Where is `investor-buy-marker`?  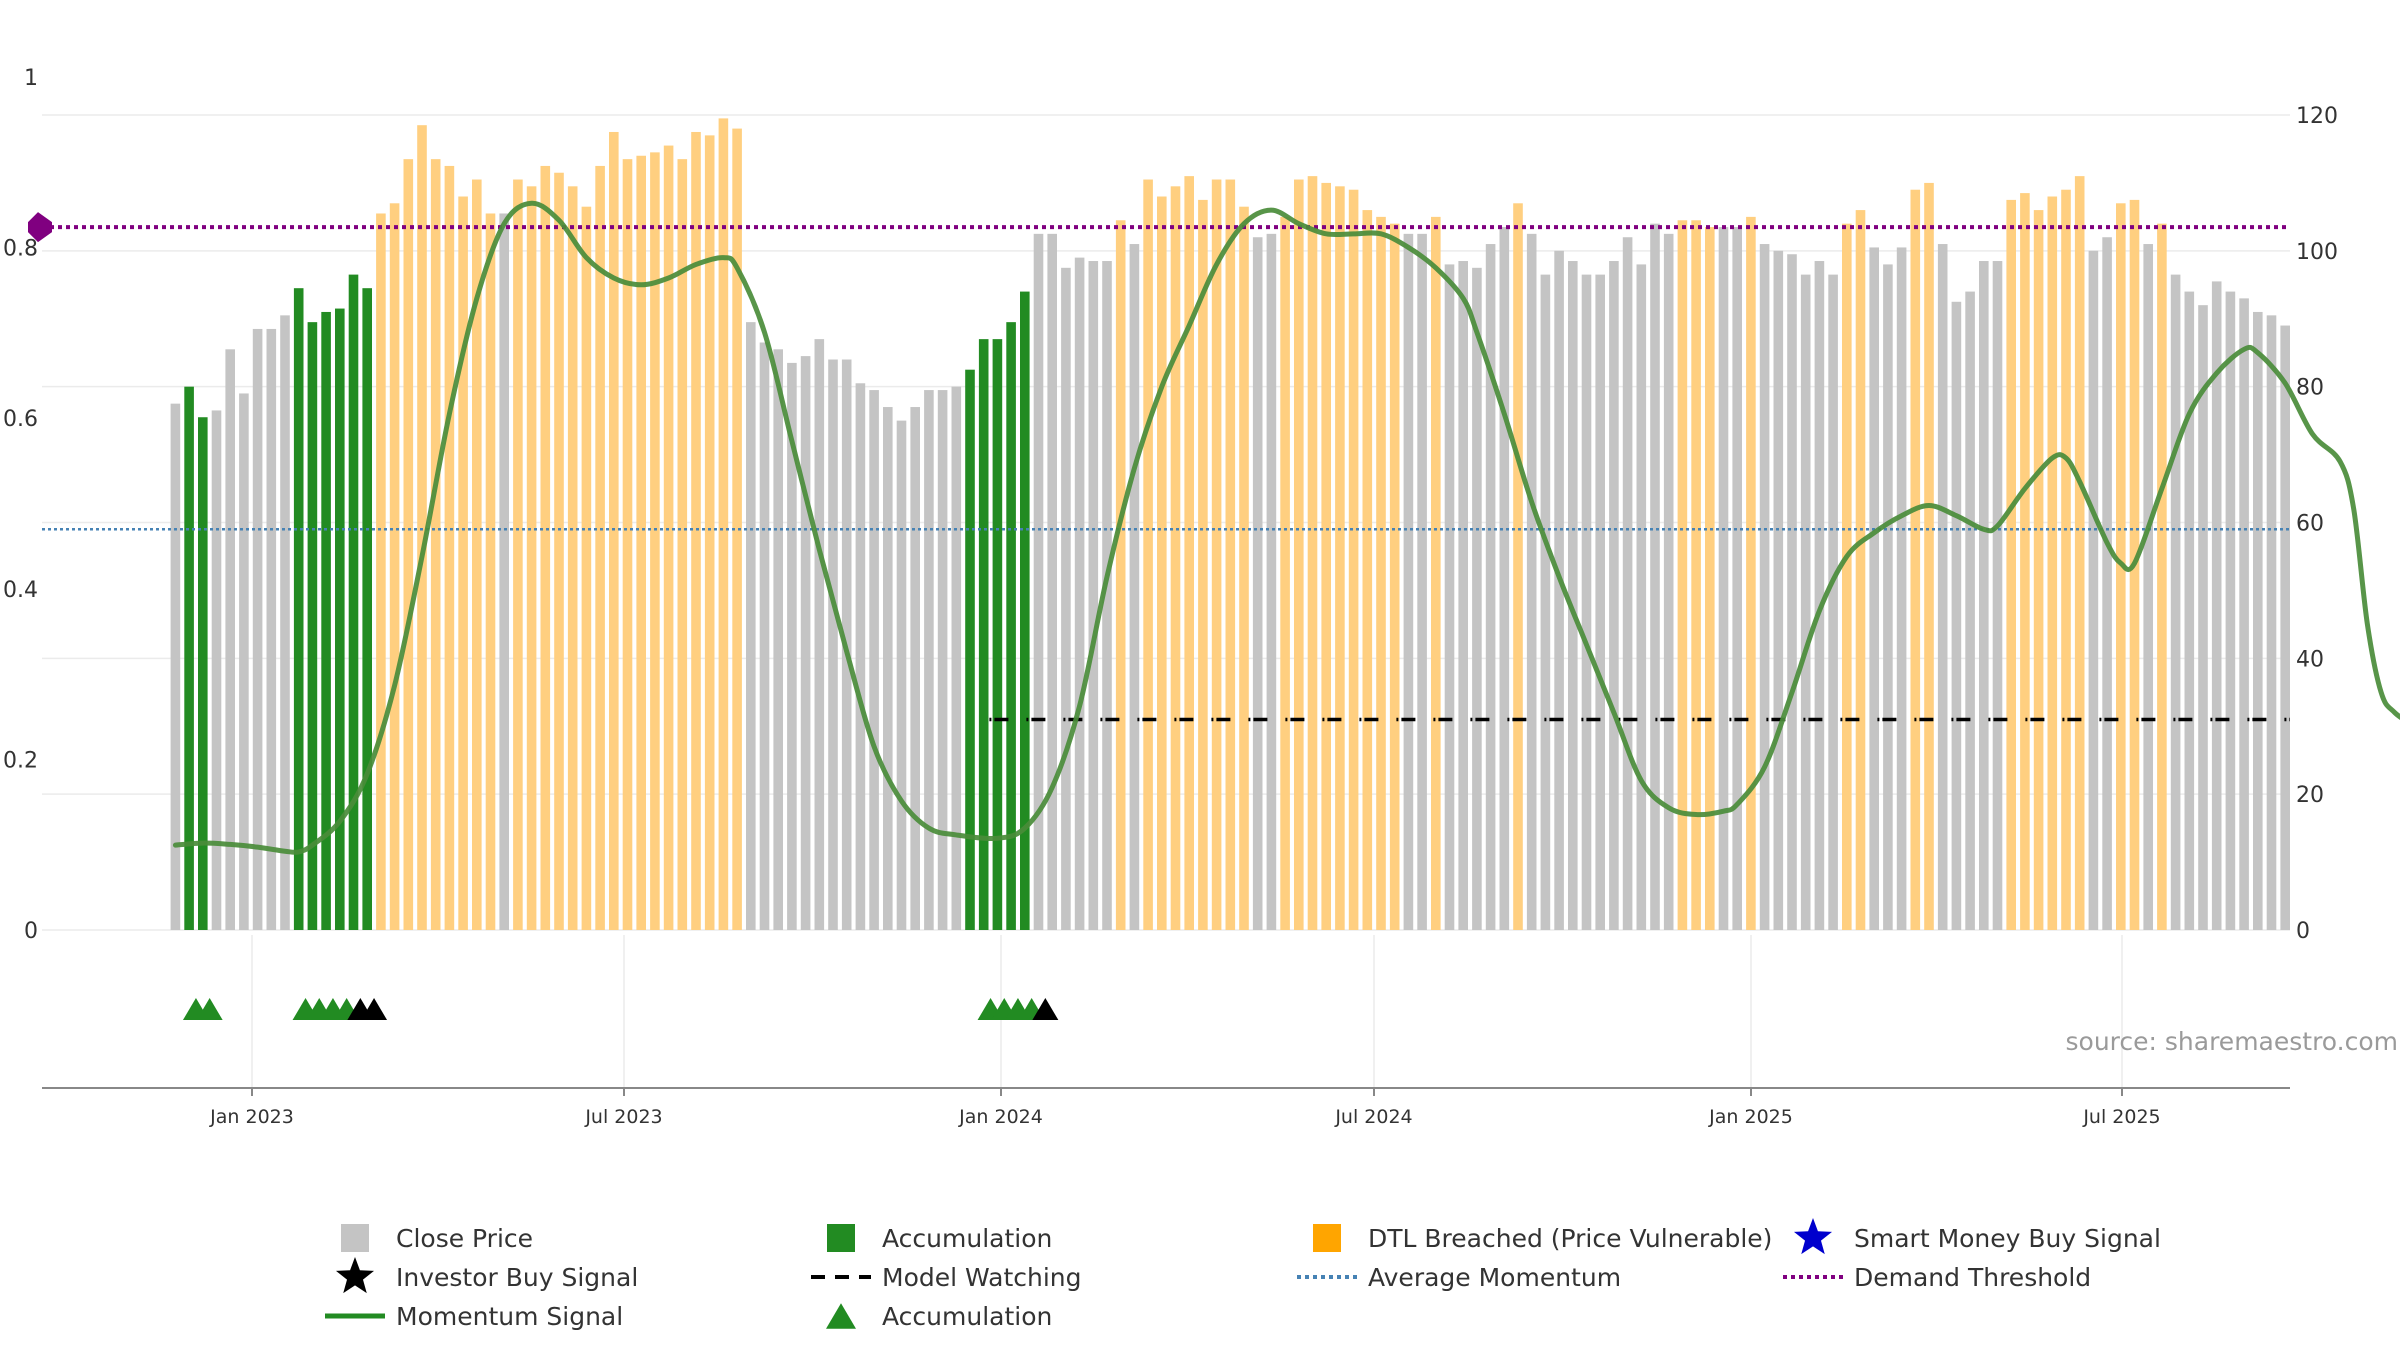
investor-buy-marker is located at coordinates (1045, 1009).